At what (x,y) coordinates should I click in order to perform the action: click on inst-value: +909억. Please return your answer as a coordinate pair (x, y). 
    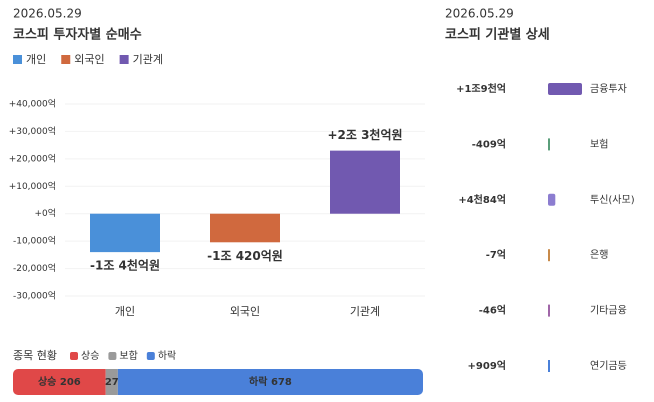
    Looking at the image, I should click on (487, 366).